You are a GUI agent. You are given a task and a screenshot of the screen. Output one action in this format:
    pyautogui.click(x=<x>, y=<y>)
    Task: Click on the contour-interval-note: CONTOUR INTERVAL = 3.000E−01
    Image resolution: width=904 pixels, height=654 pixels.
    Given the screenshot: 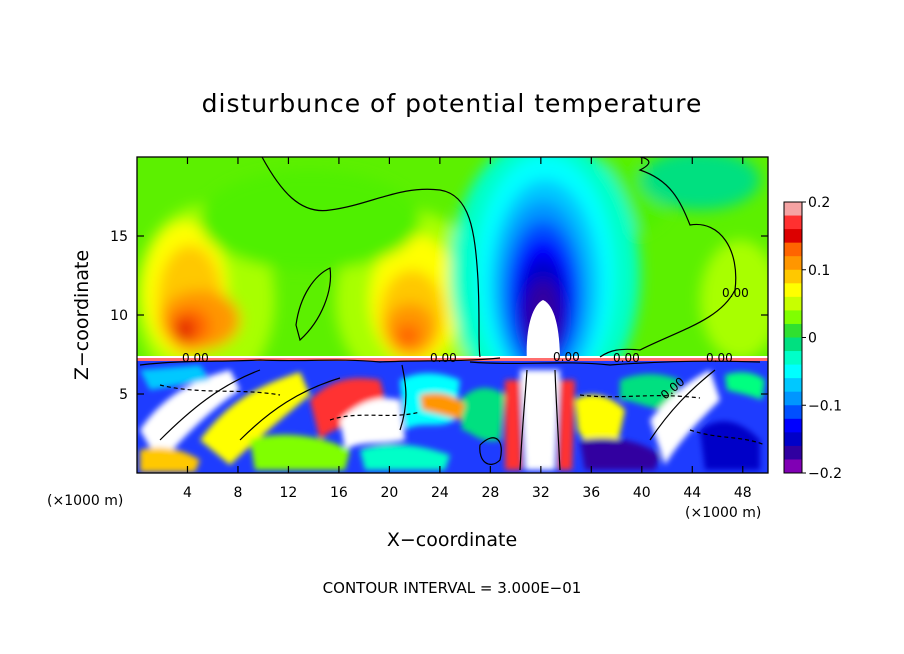 What is the action you would take?
    pyautogui.click(x=452, y=588)
    